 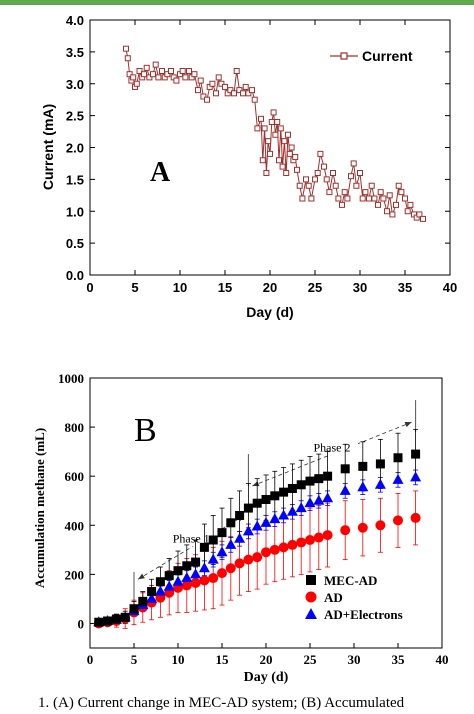 What do you see at coordinates (75, 525) in the screenshot?
I see `y-tick-label-b: 400` at bounding box center [75, 525].